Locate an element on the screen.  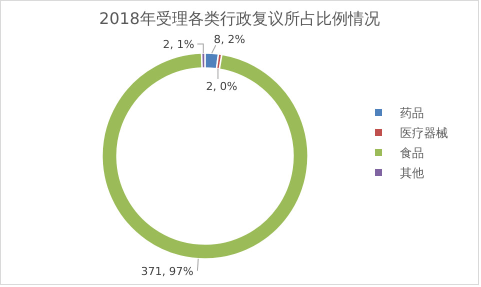
data-label: 2, 1% is located at coordinates (178, 45).